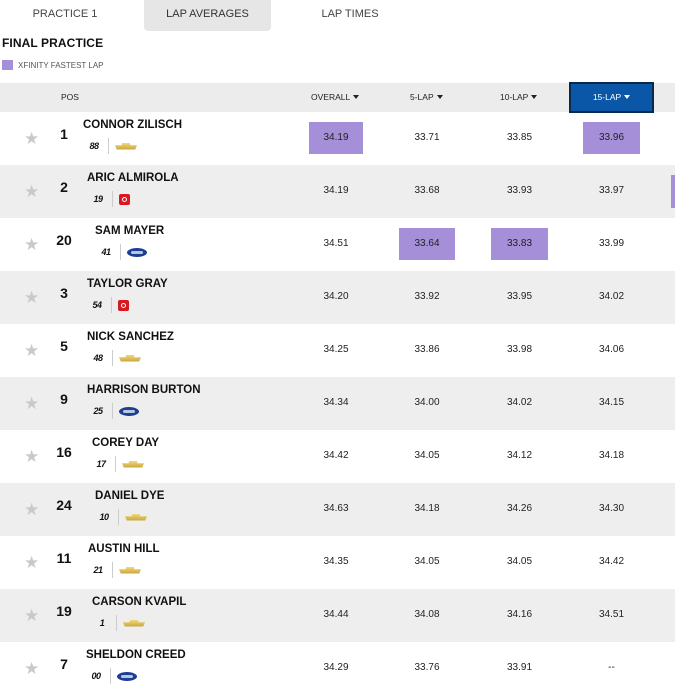 The height and width of the screenshot is (691, 675). Describe the element at coordinates (427, 190) in the screenshot. I see `cell-lap5: 33.68` at that location.